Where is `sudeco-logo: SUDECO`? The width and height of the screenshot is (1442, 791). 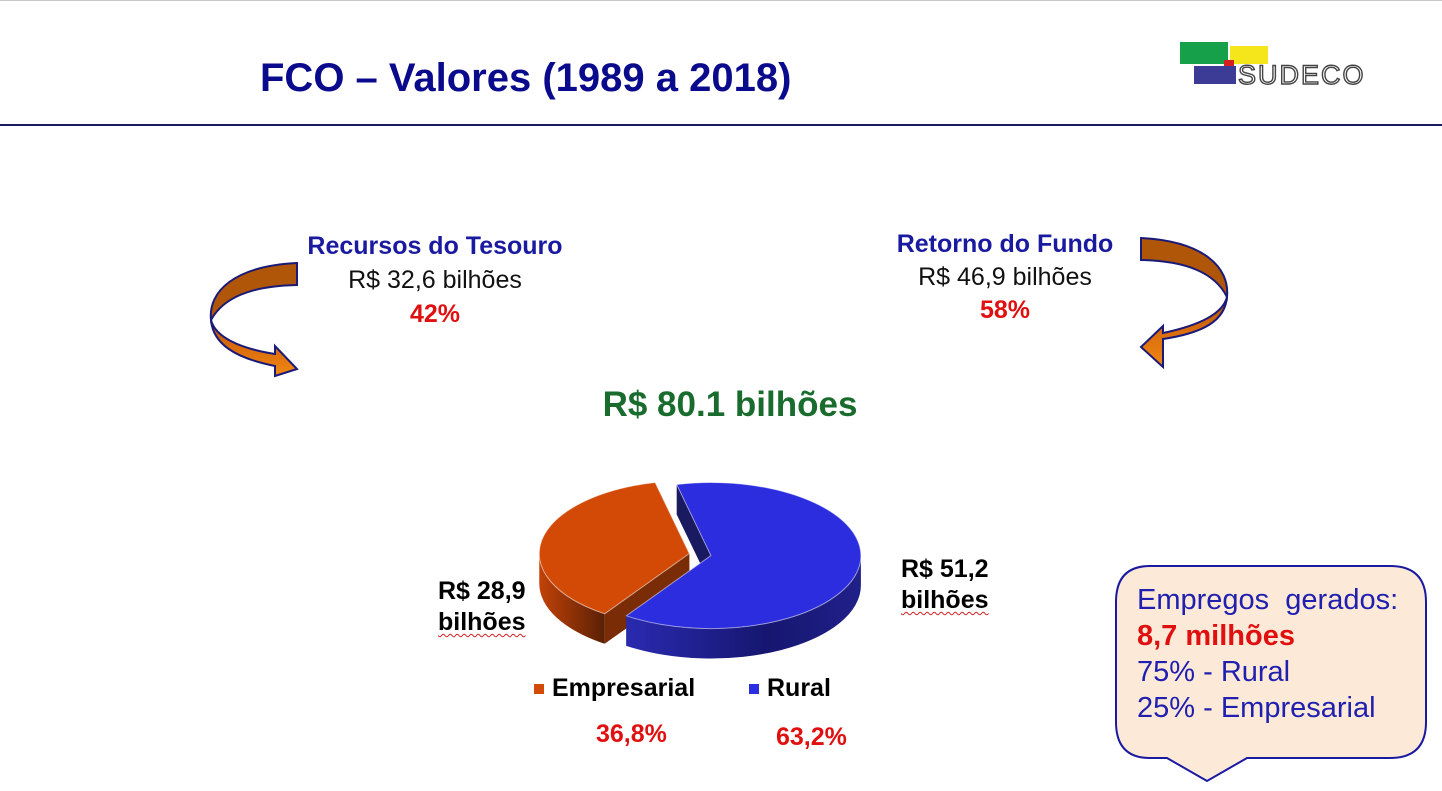 sudeco-logo: SUDECO is located at coordinates (1285, 65).